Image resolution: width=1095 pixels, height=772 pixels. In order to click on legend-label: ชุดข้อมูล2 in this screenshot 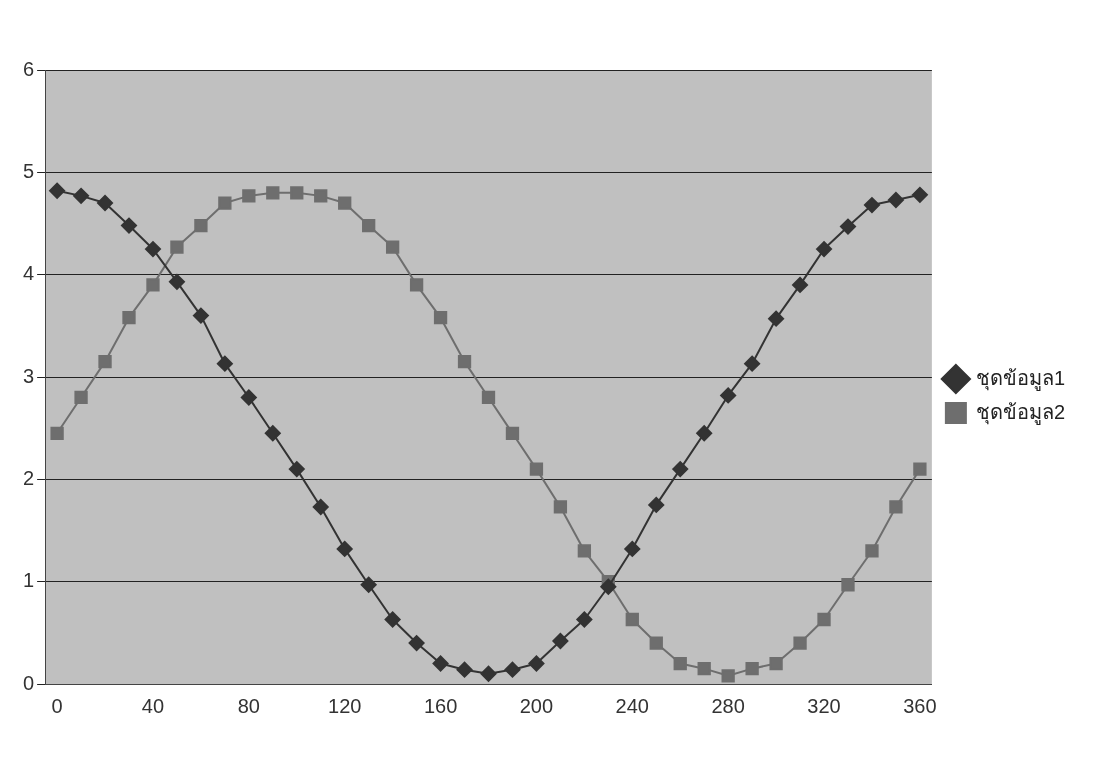, I will do `click(1020, 412)`.